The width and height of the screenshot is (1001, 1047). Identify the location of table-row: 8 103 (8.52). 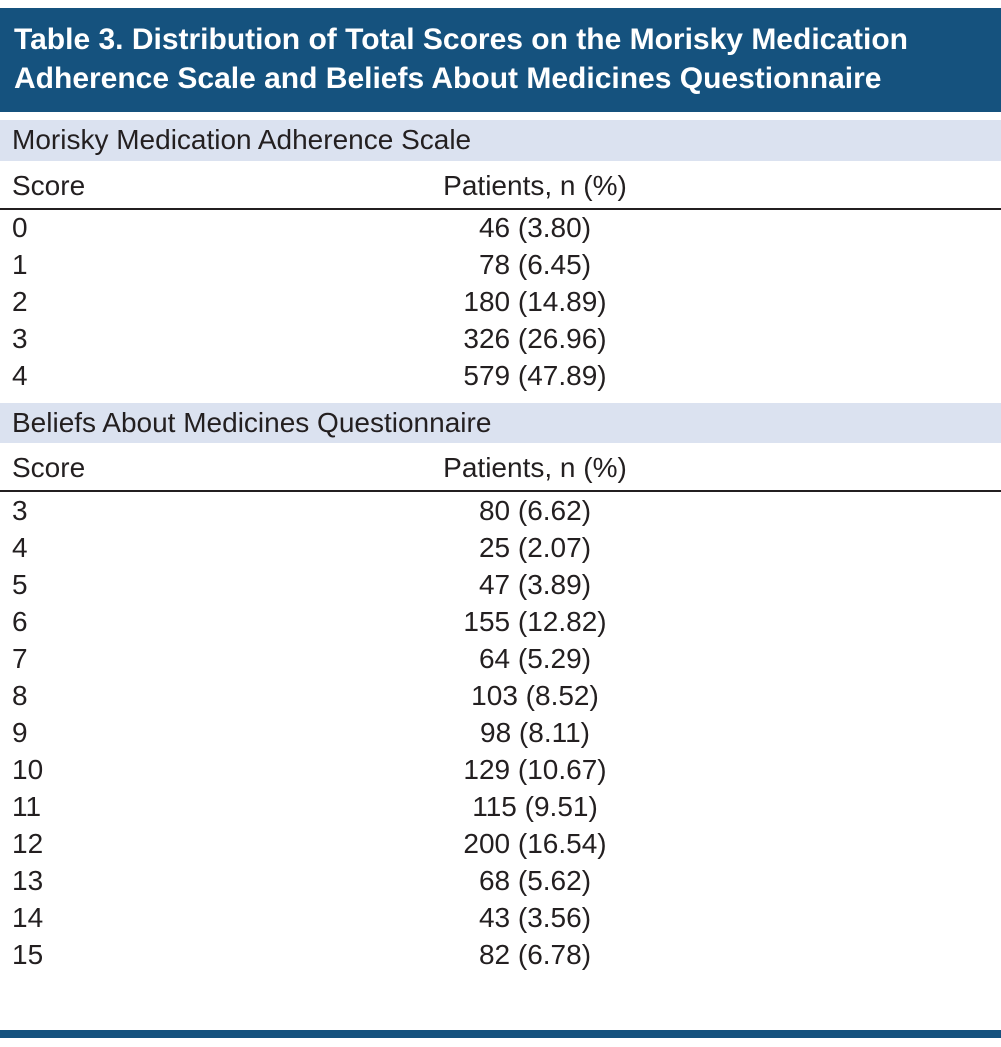
(500, 695).